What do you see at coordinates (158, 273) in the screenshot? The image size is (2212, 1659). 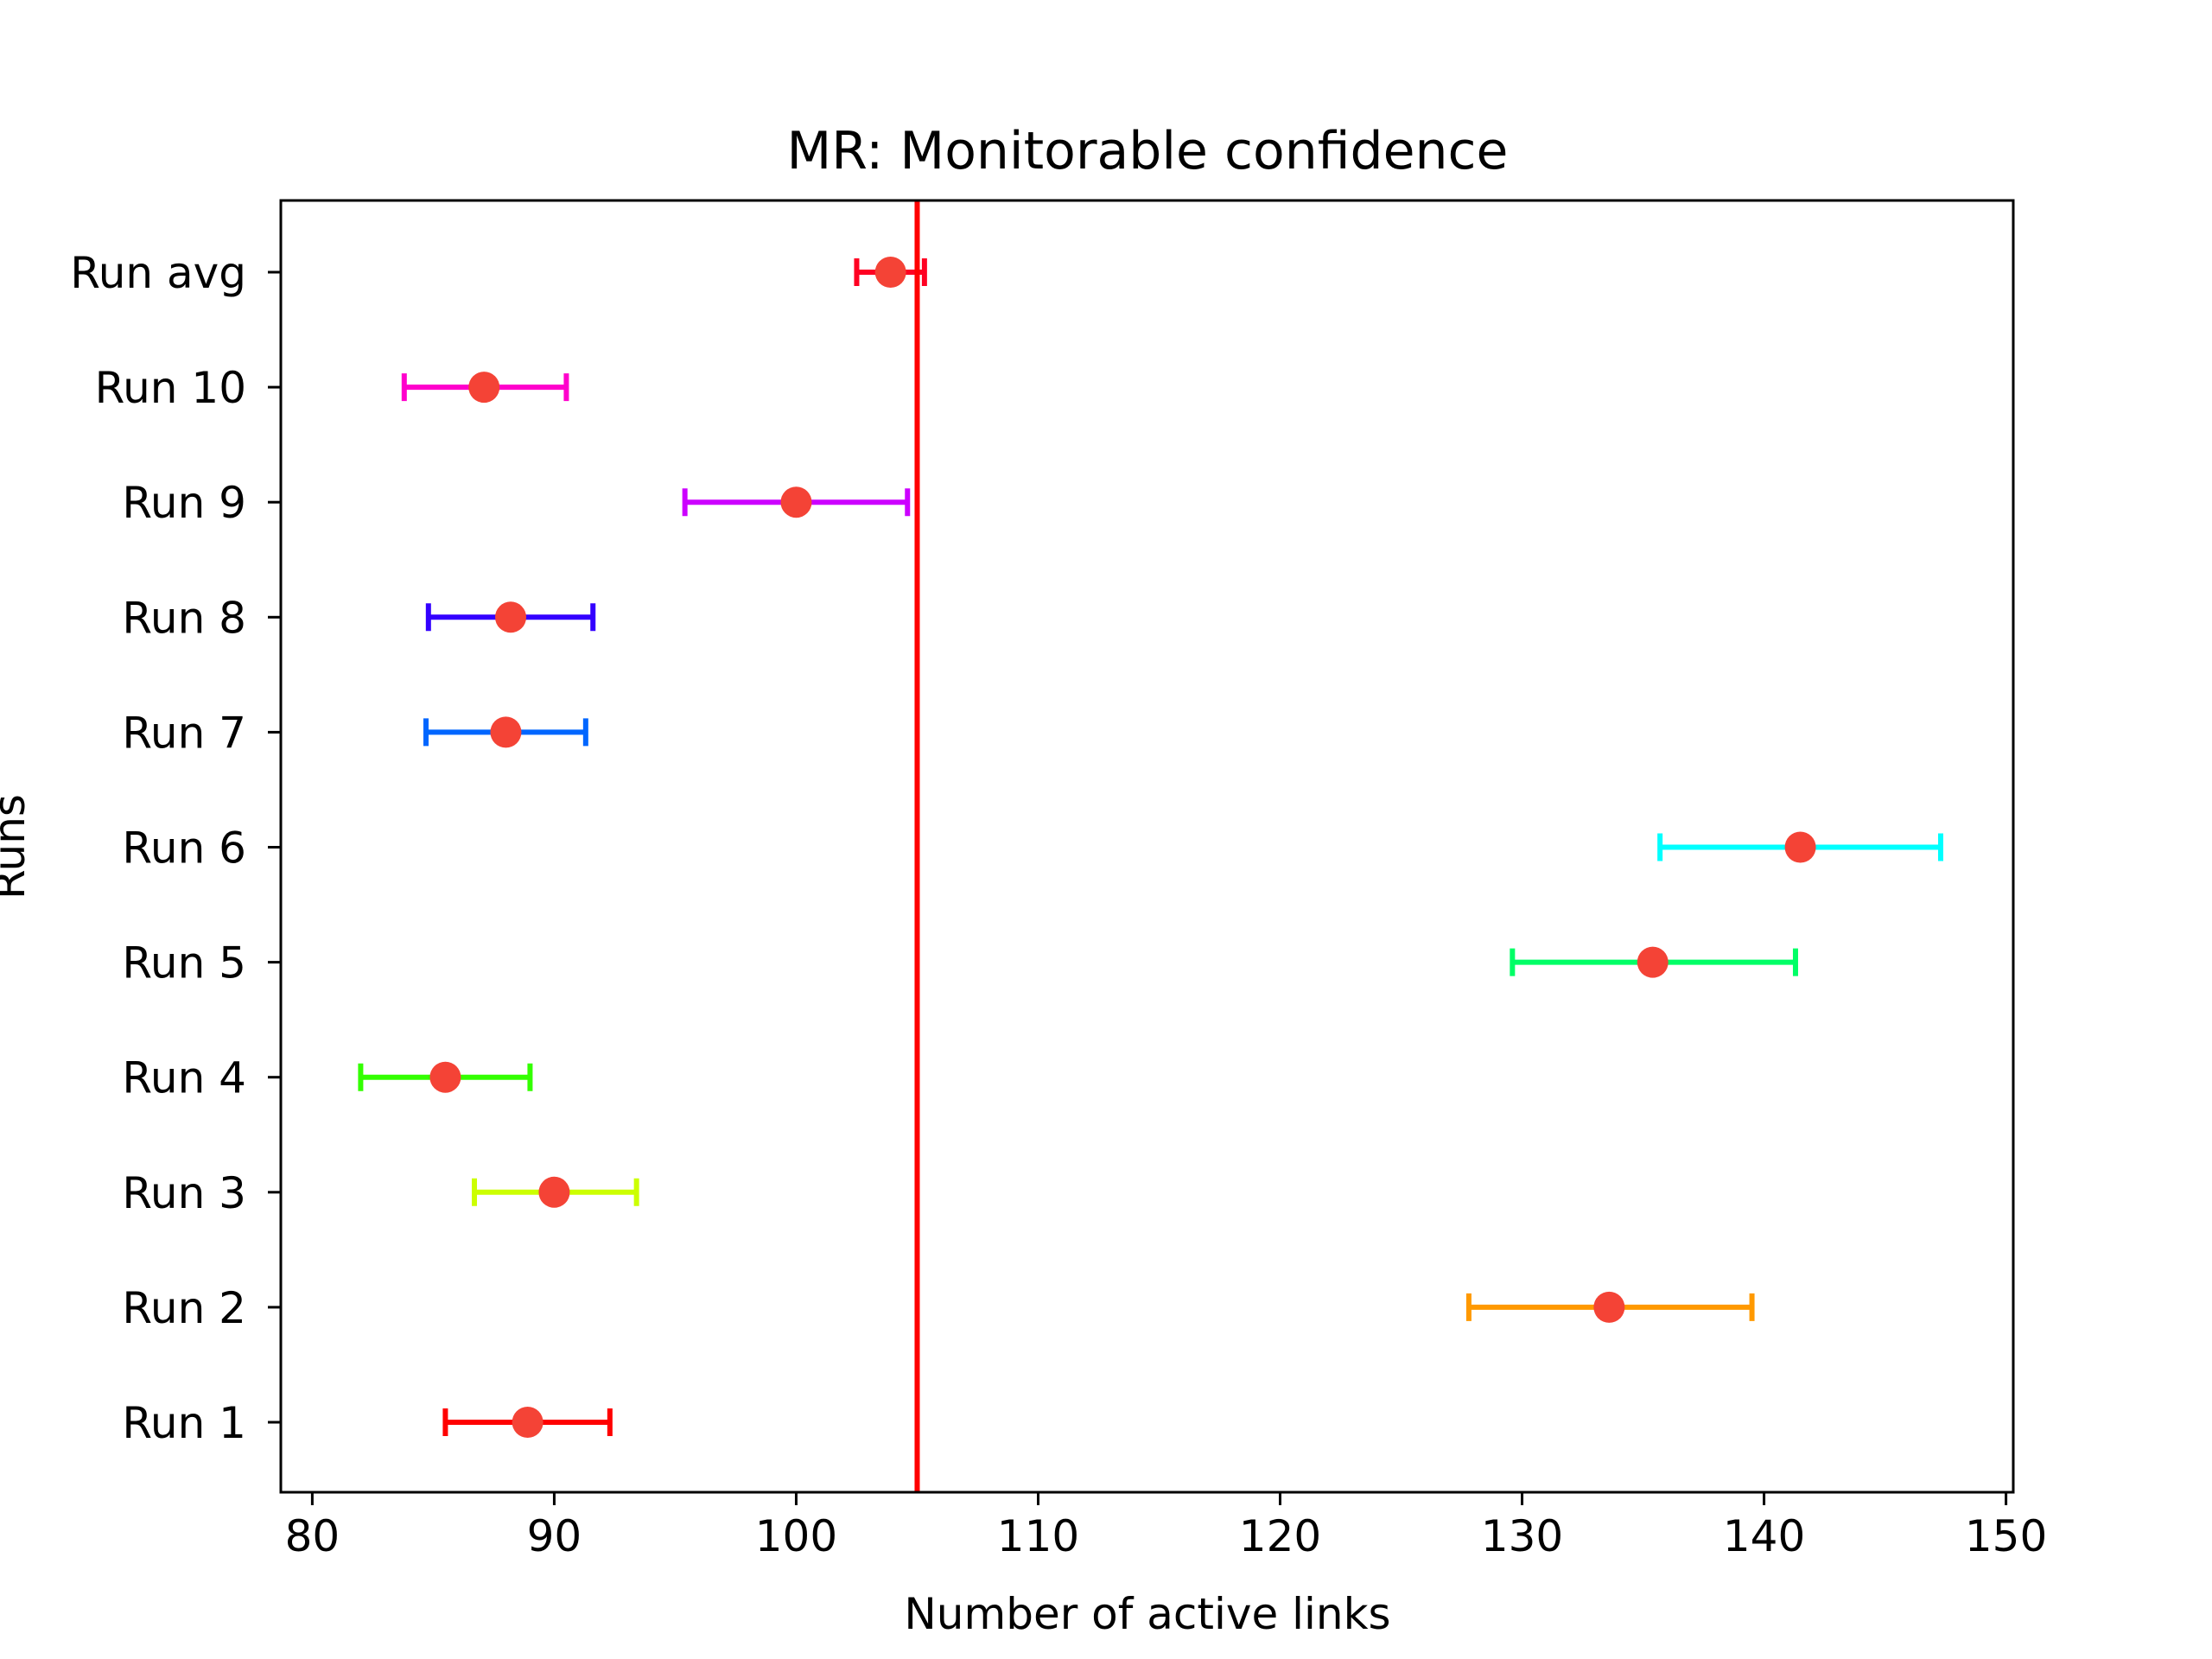 I see `y-tick-label: Run avg` at bounding box center [158, 273].